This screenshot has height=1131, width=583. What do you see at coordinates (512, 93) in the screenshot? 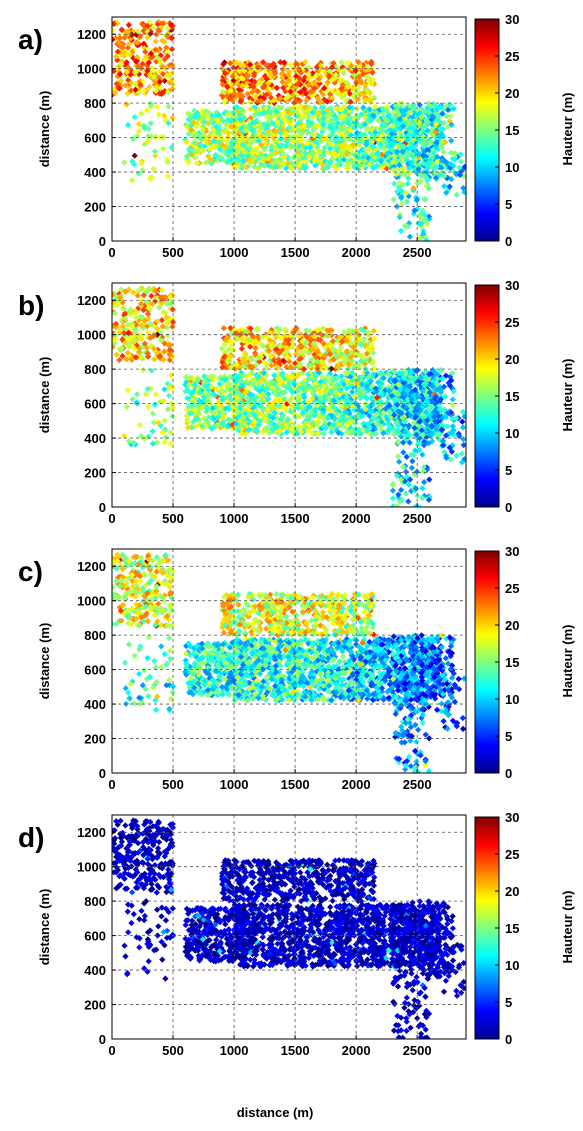
I see `colorbar-tick-label: 20` at bounding box center [512, 93].